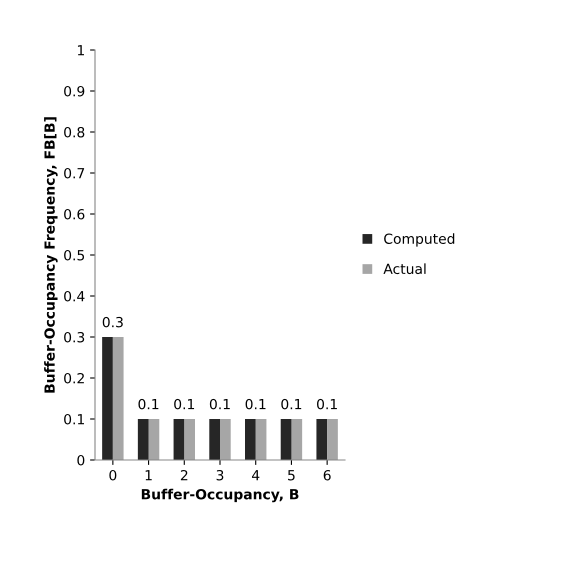 This screenshot has height=579, width=575. Describe the element at coordinates (327, 475) in the screenshot. I see `x-tick-label: 6` at that location.